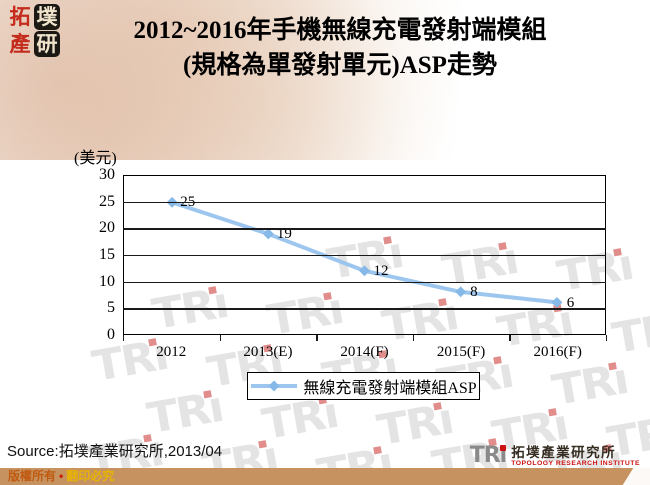  What do you see at coordinates (111, 334) in the screenshot?
I see `y-axis-tick-label: 0` at bounding box center [111, 334].